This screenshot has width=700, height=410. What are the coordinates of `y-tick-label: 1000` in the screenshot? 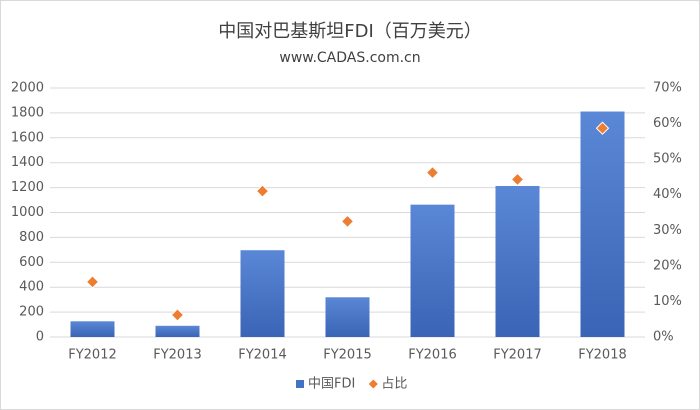 It's located at (27, 212).